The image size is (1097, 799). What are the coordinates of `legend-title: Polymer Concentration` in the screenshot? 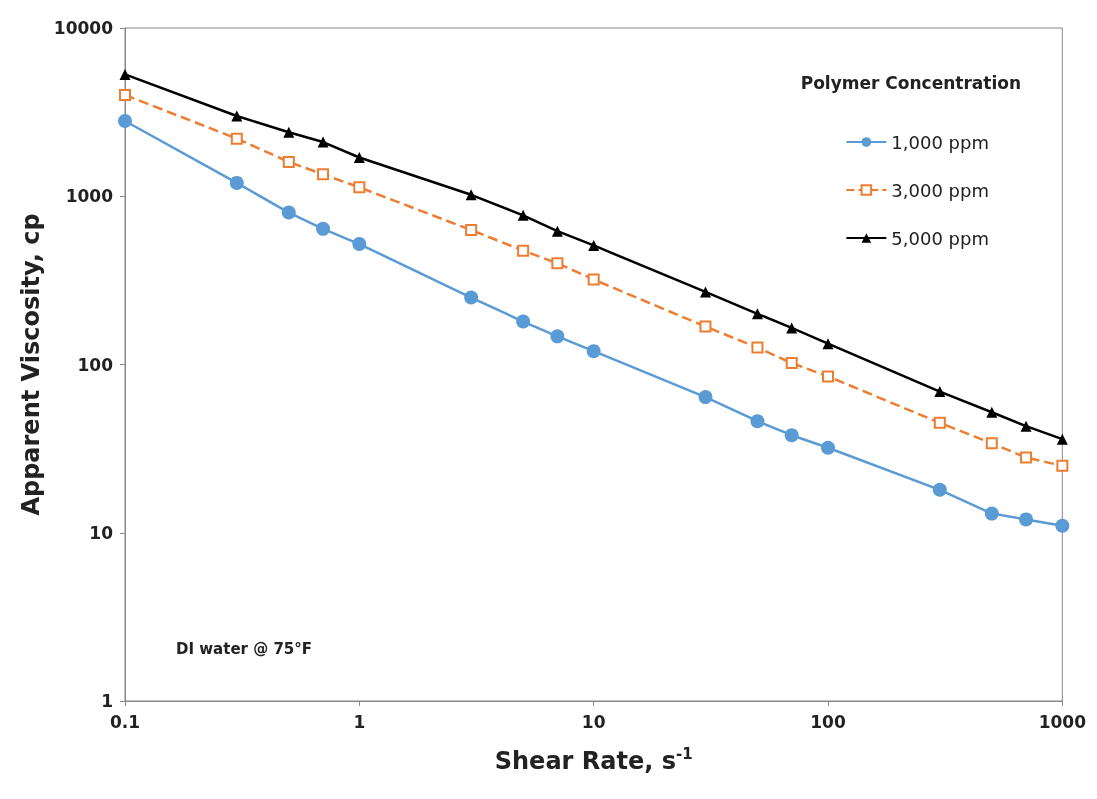 It's located at (910, 82).